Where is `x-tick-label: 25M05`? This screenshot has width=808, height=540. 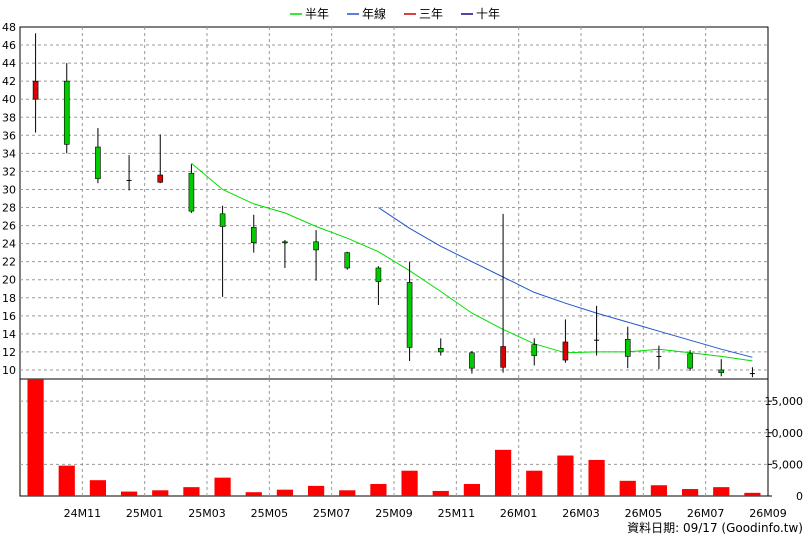 x-tick-label: 25M05 is located at coordinates (270, 513).